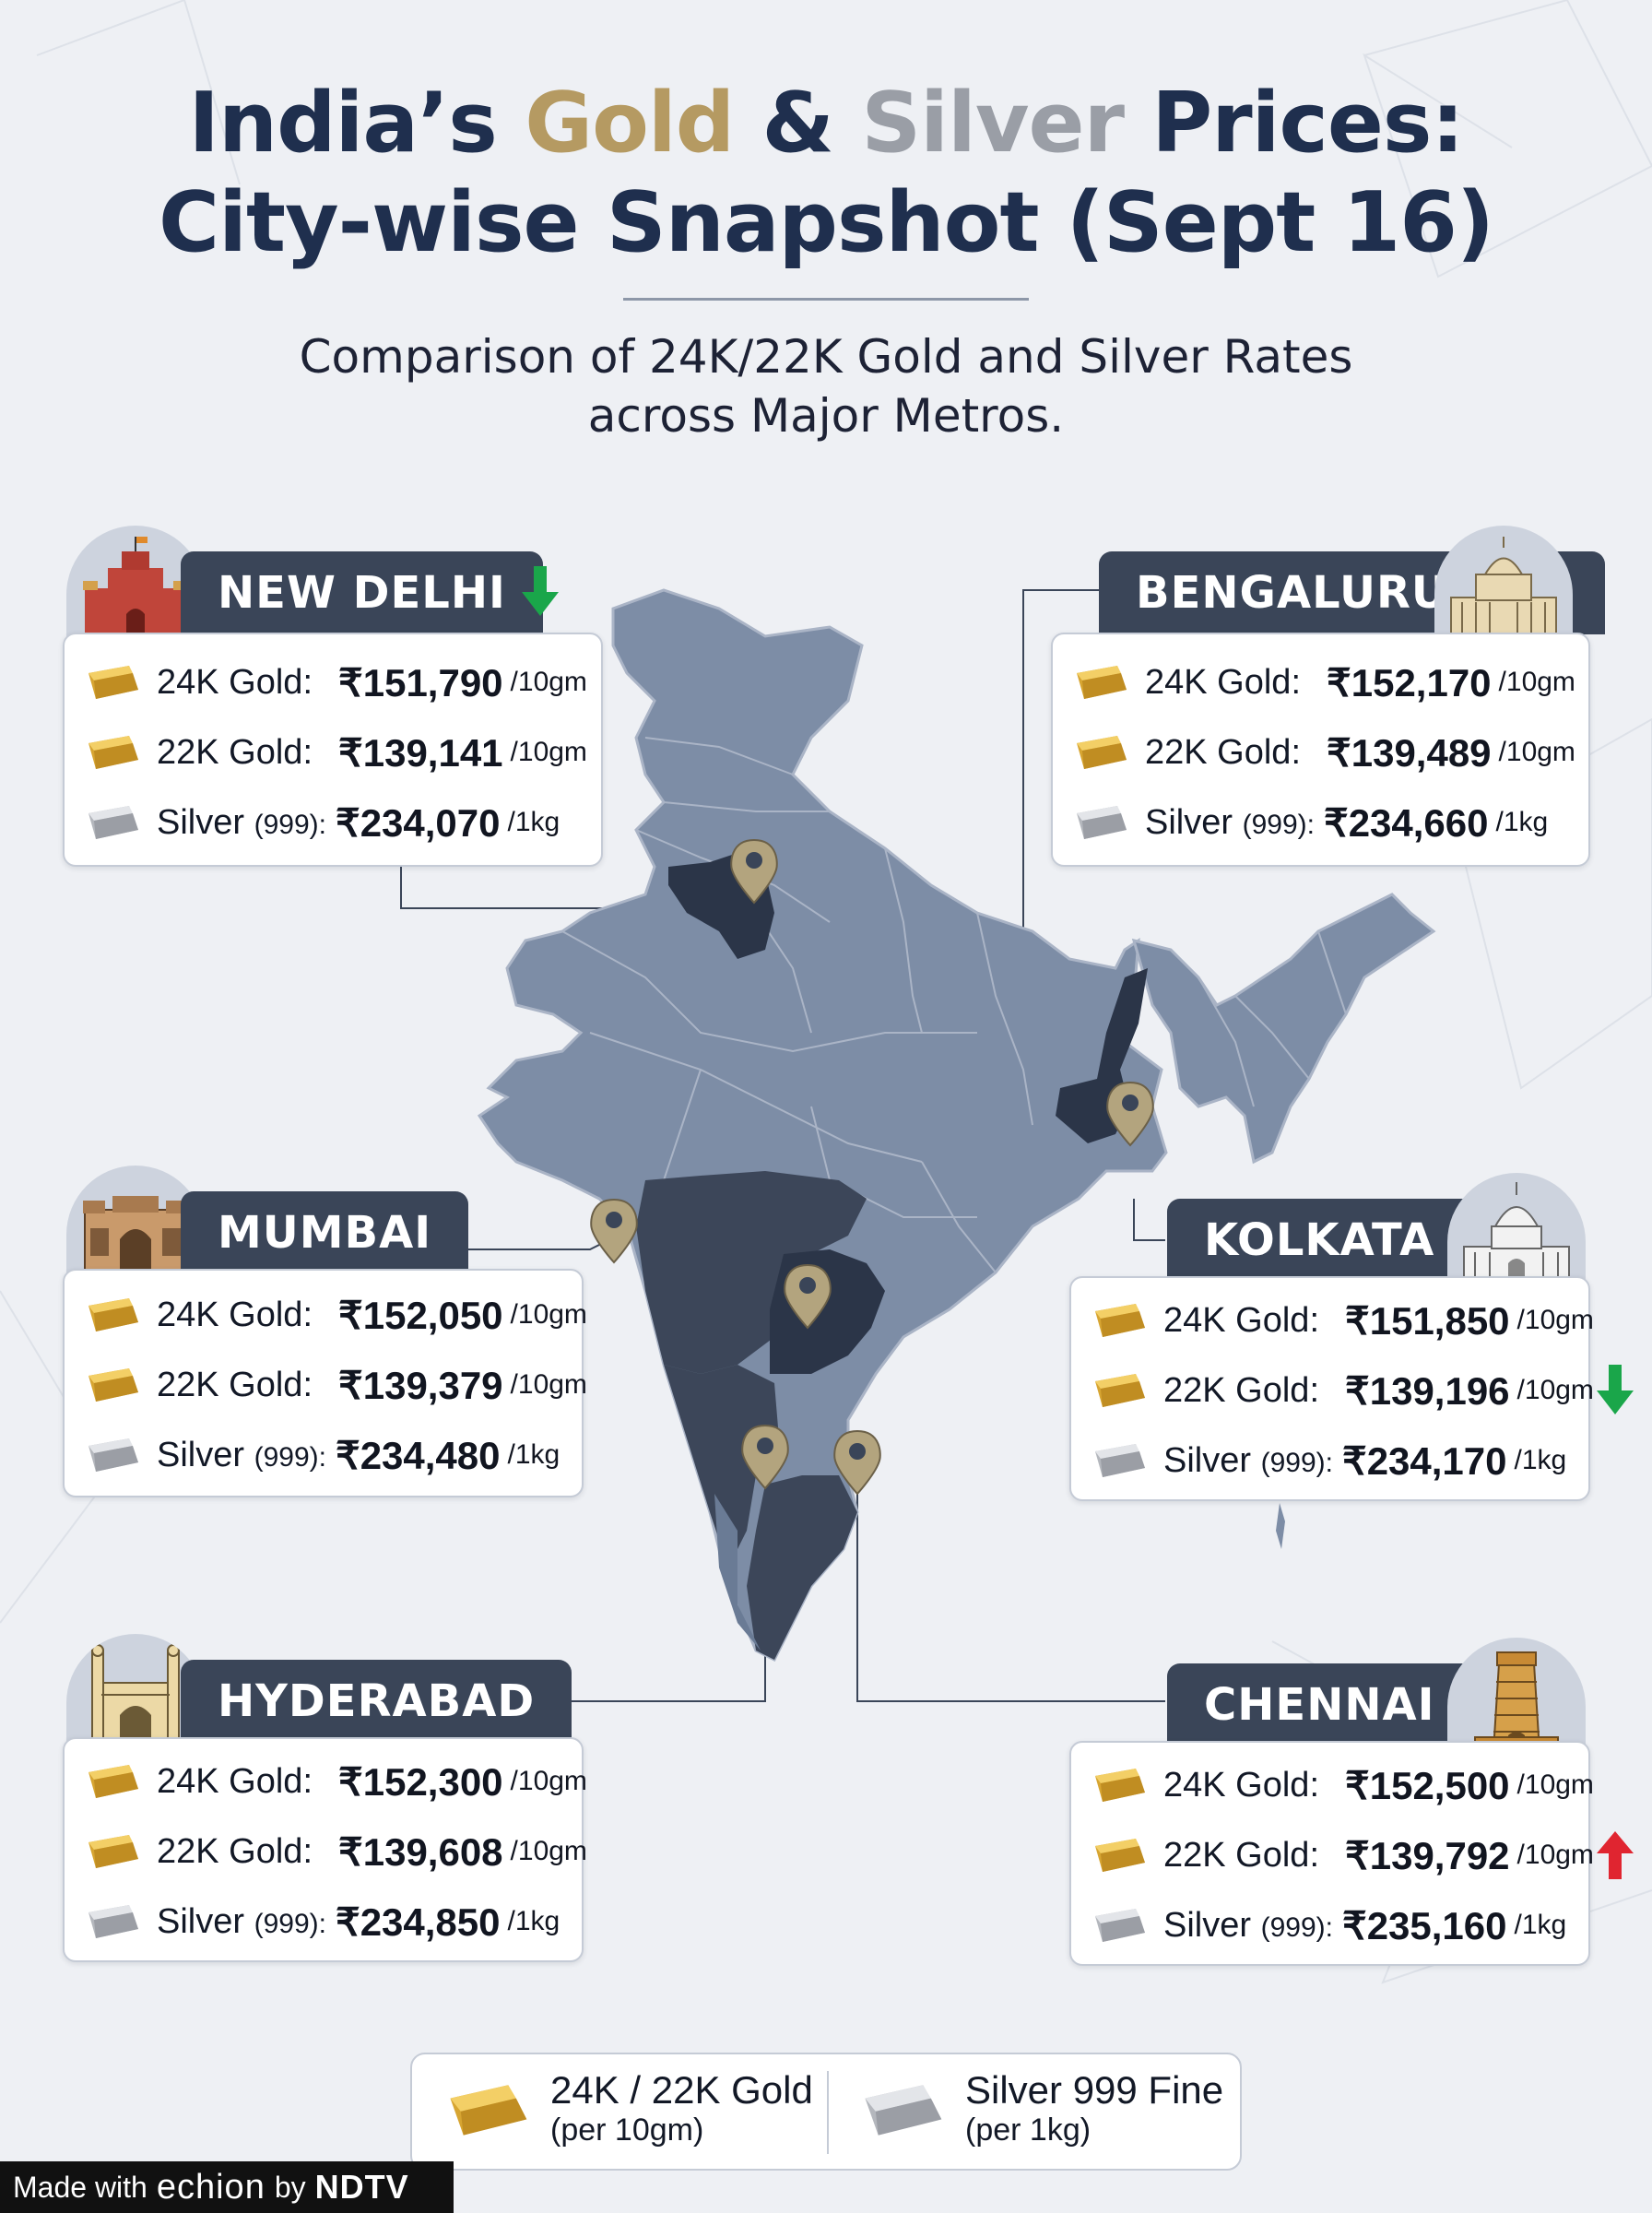  Describe the element at coordinates (808, 1296) in the screenshot. I see `pin-hyderabad` at that location.